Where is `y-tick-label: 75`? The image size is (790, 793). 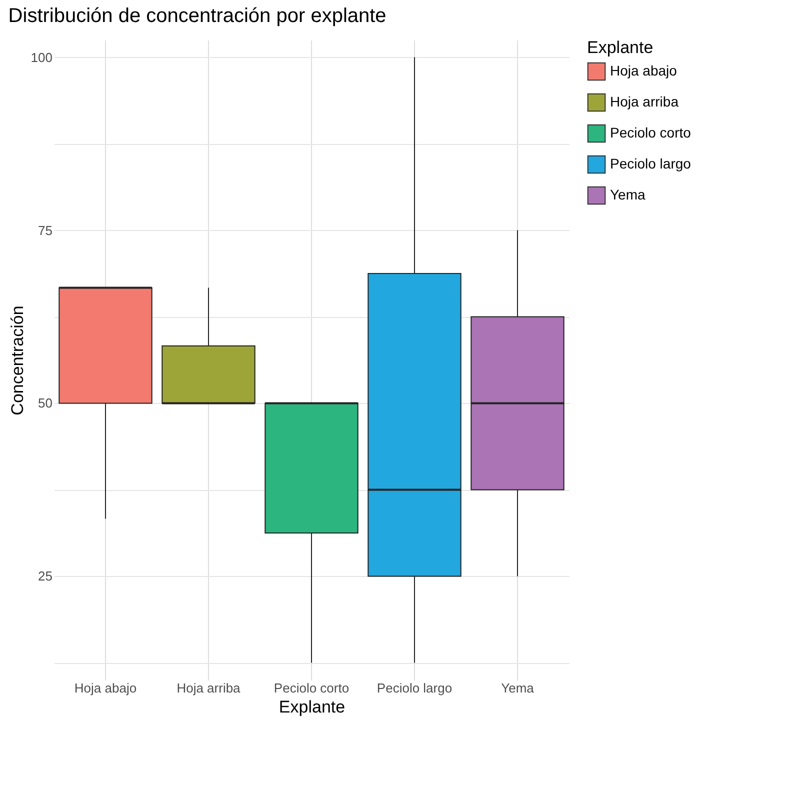
y-tick-label: 75 is located at coordinates (45, 230).